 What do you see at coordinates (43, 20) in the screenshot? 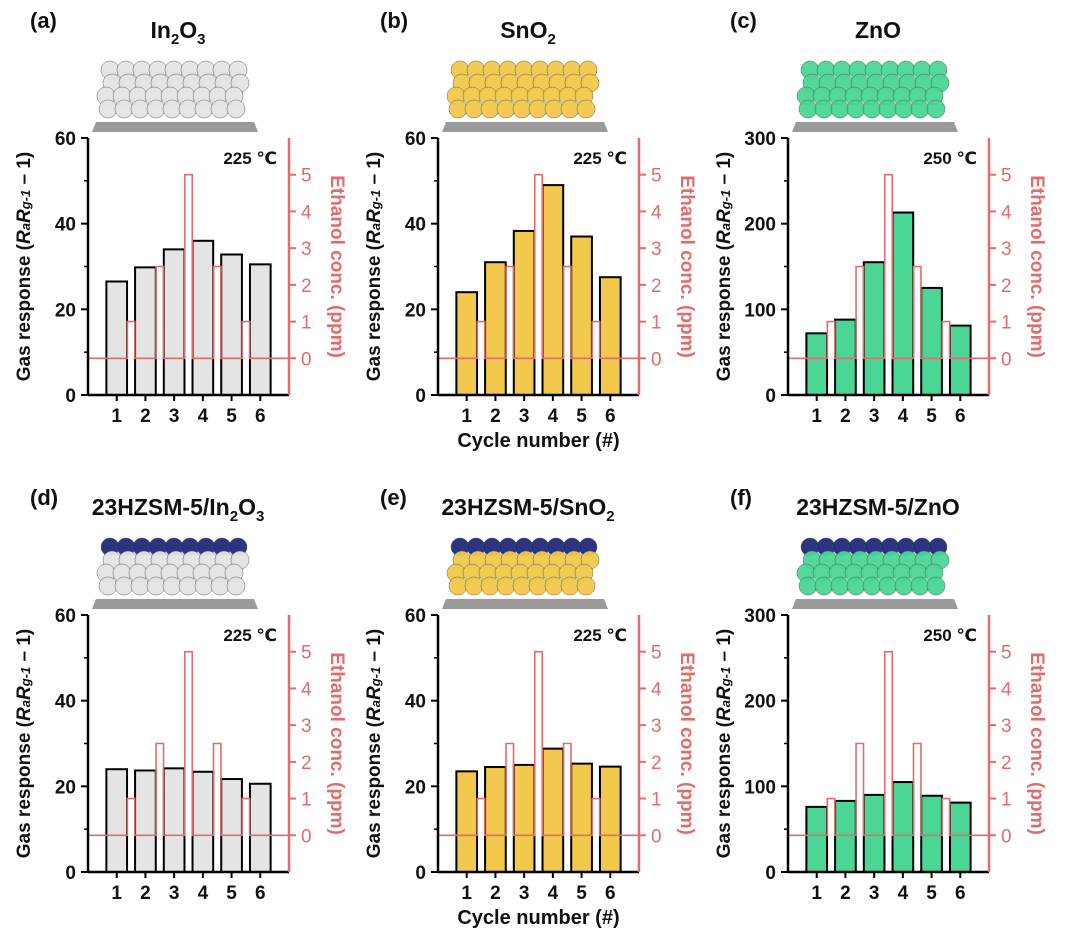
I see `panel-label: (a)` at bounding box center [43, 20].